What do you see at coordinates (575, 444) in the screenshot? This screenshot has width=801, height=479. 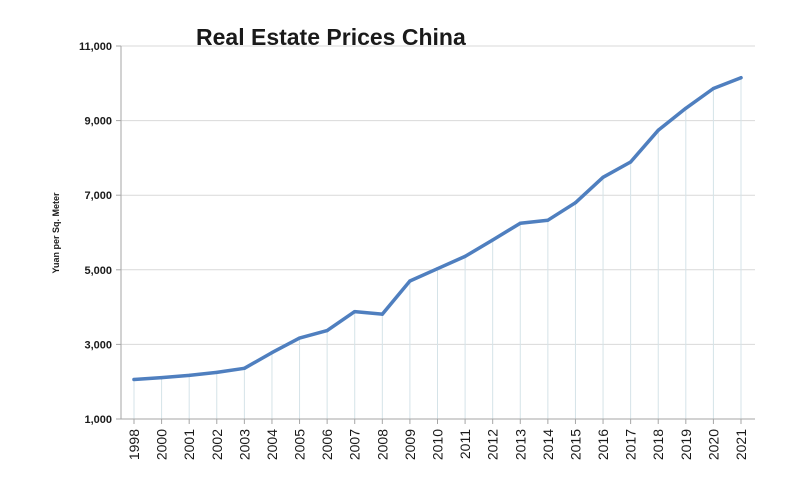 I see `x-tick-label: 2015` at bounding box center [575, 444].